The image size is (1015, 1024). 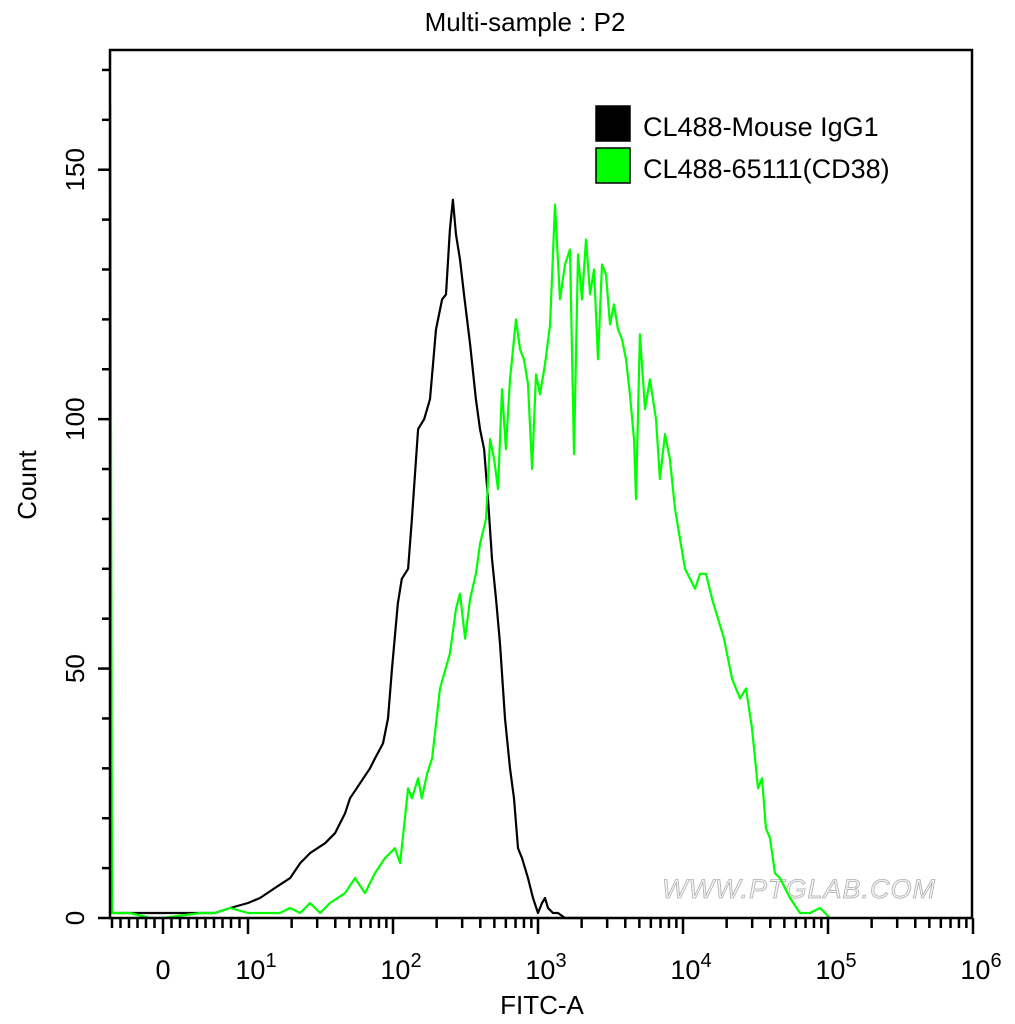 What do you see at coordinates (690, 967) in the screenshot?
I see `x-tick-label: 10⁴` at bounding box center [690, 967].